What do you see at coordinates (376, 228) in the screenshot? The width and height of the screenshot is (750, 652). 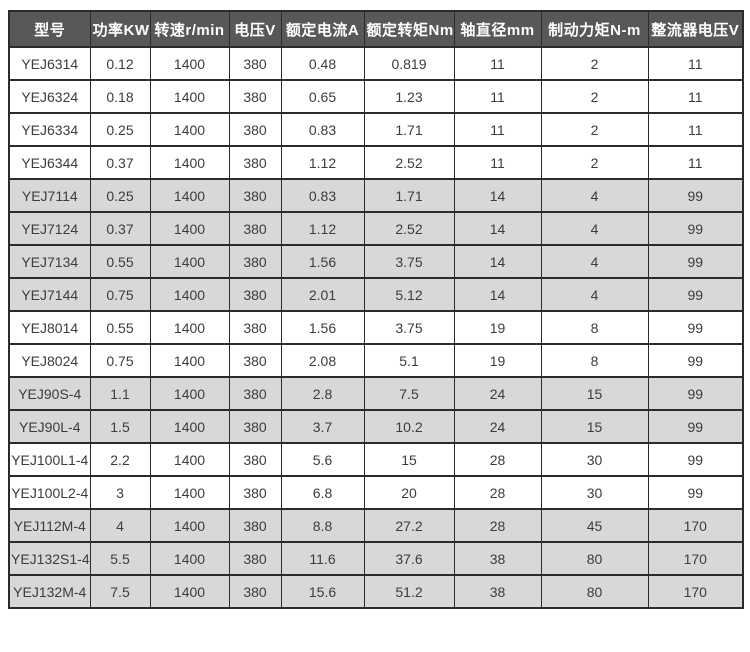 I see `table-row: YEJ7124 0.37 1400 380 1.12 2.52 14 4 99` at bounding box center [376, 228].